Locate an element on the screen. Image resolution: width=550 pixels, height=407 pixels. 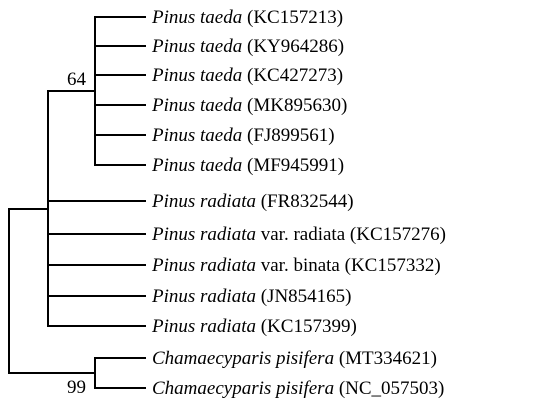
taxon-label: Pinus taeda (MK895630) is located at coordinates (249, 105).